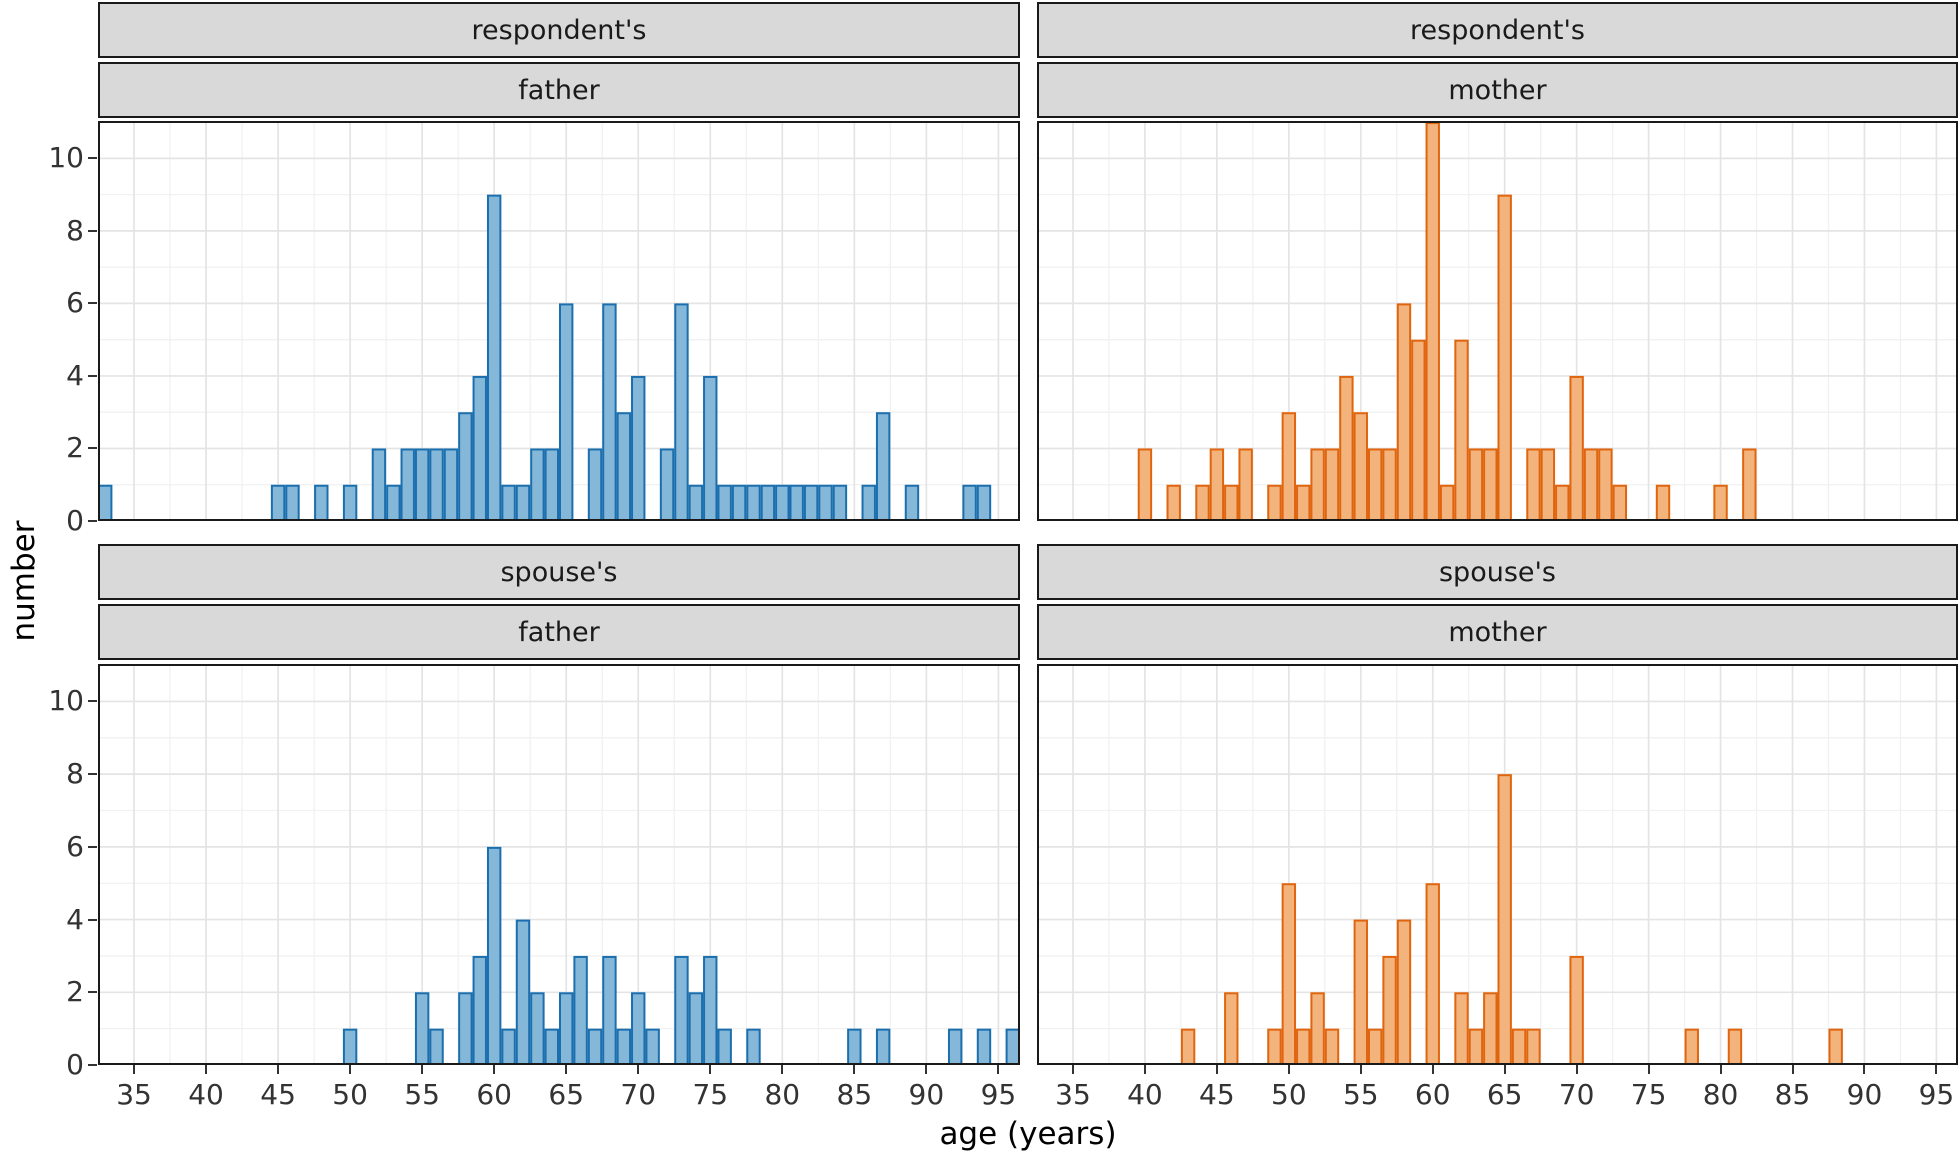  Describe the element at coordinates (75, 375) in the screenshot. I see `y-tick-label: 4` at that location.